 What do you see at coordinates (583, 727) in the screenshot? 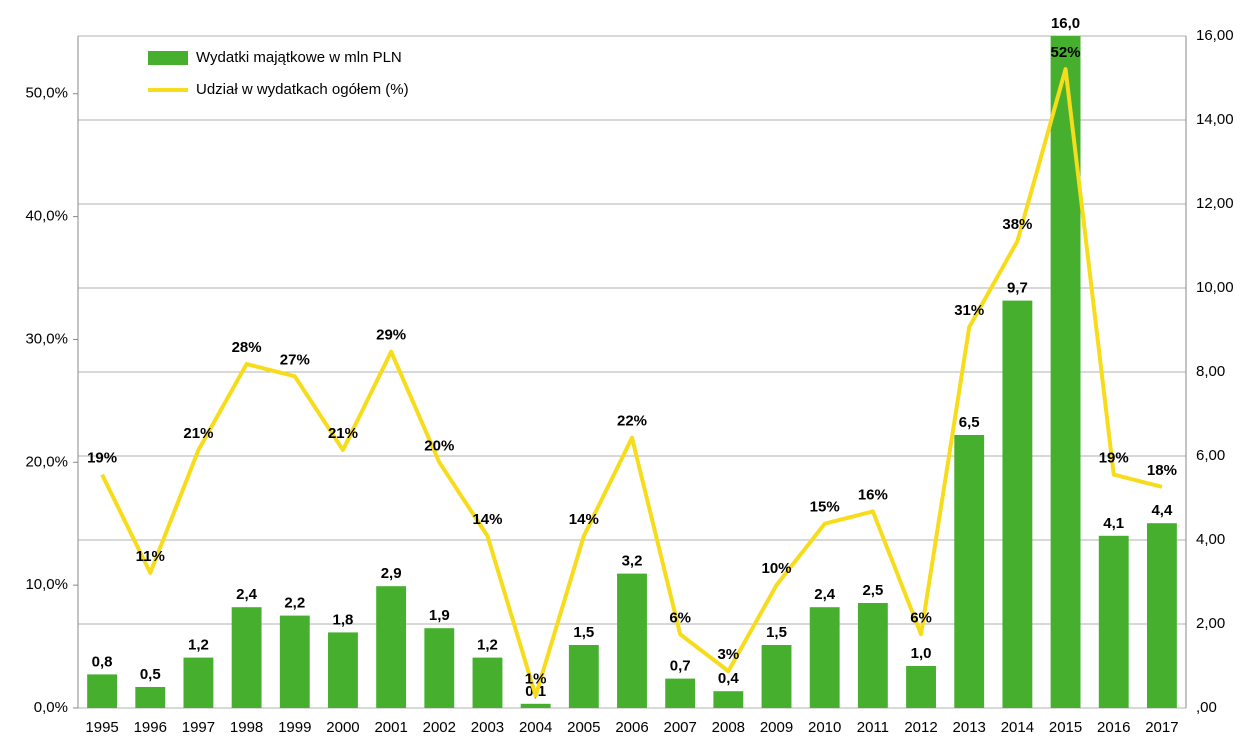
I see `x-tick-label: 2005` at bounding box center [583, 727].